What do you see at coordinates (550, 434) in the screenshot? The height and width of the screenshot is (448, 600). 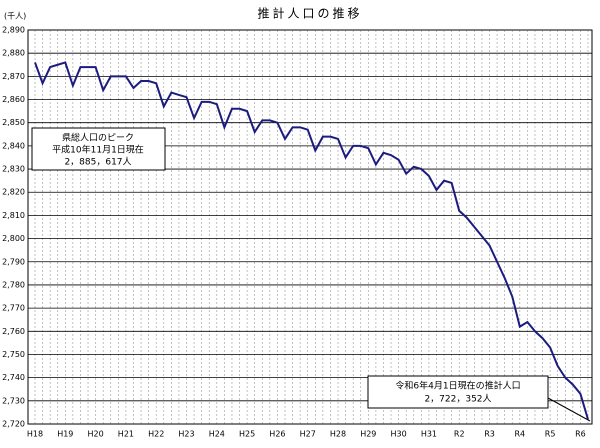 I see `x-tick-label: R5` at bounding box center [550, 434].